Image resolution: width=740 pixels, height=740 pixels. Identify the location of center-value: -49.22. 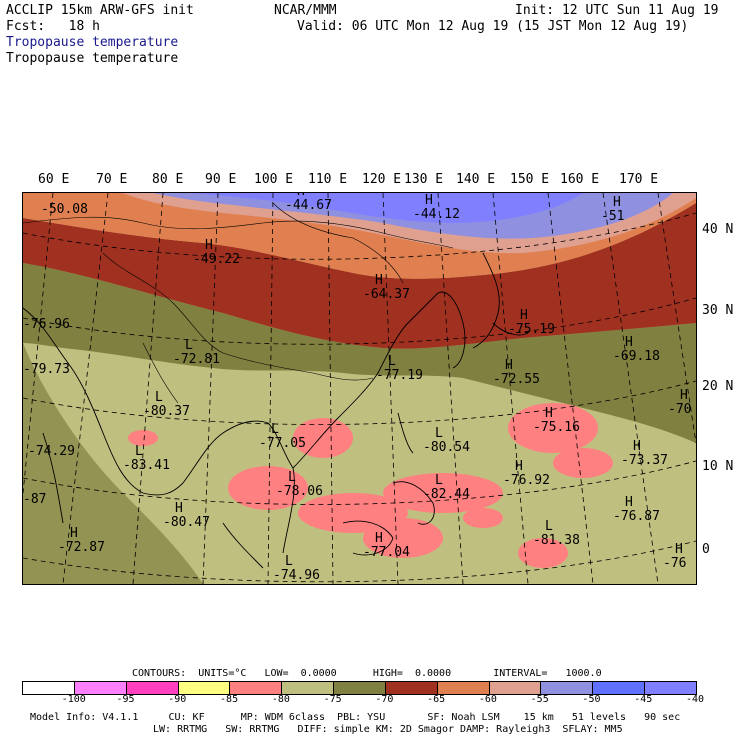
(216, 259).